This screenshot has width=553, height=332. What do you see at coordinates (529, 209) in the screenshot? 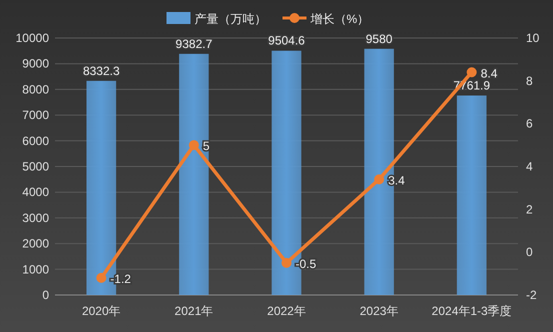
I see `y2-tick-label: 2` at bounding box center [529, 209].